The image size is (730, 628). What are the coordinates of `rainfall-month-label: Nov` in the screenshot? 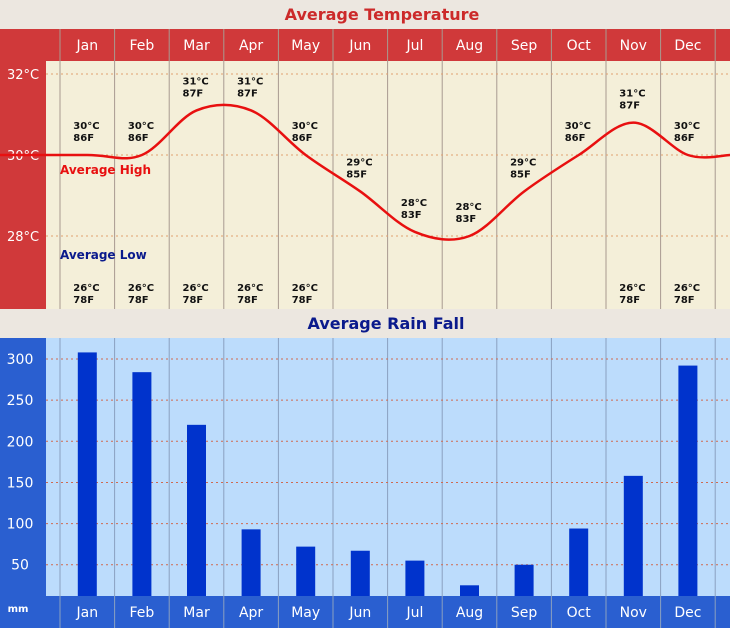 It's located at (633, 613).